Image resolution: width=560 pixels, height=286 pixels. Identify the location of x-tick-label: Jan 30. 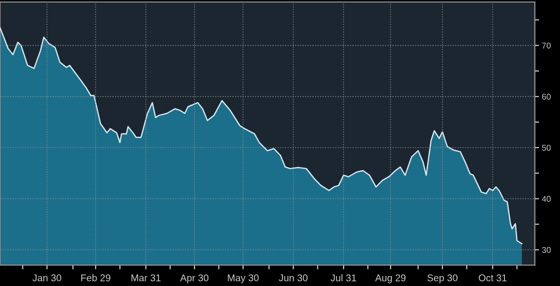
(47, 278).